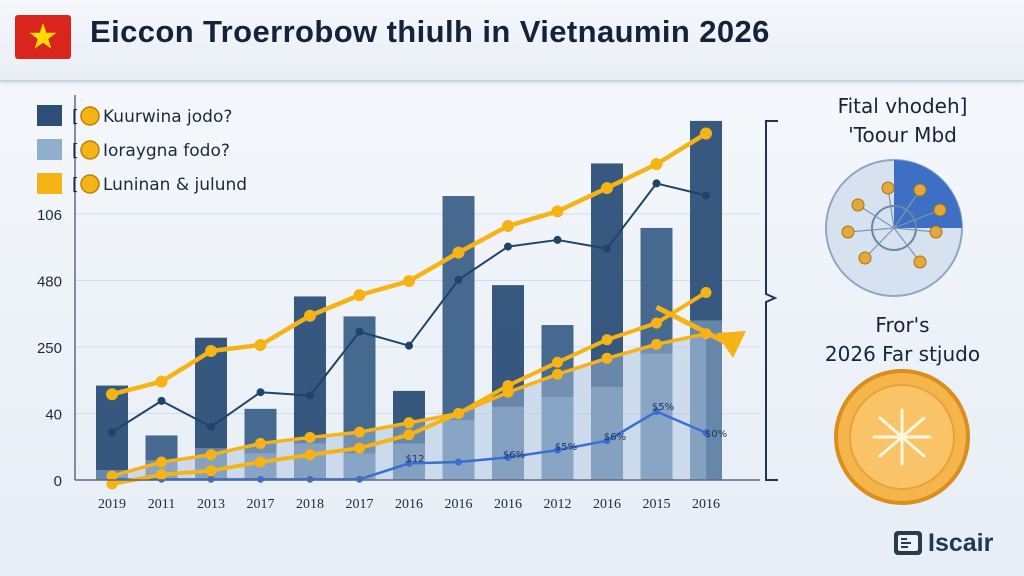  I want to click on vietnam-flag-icon, so click(43, 37).